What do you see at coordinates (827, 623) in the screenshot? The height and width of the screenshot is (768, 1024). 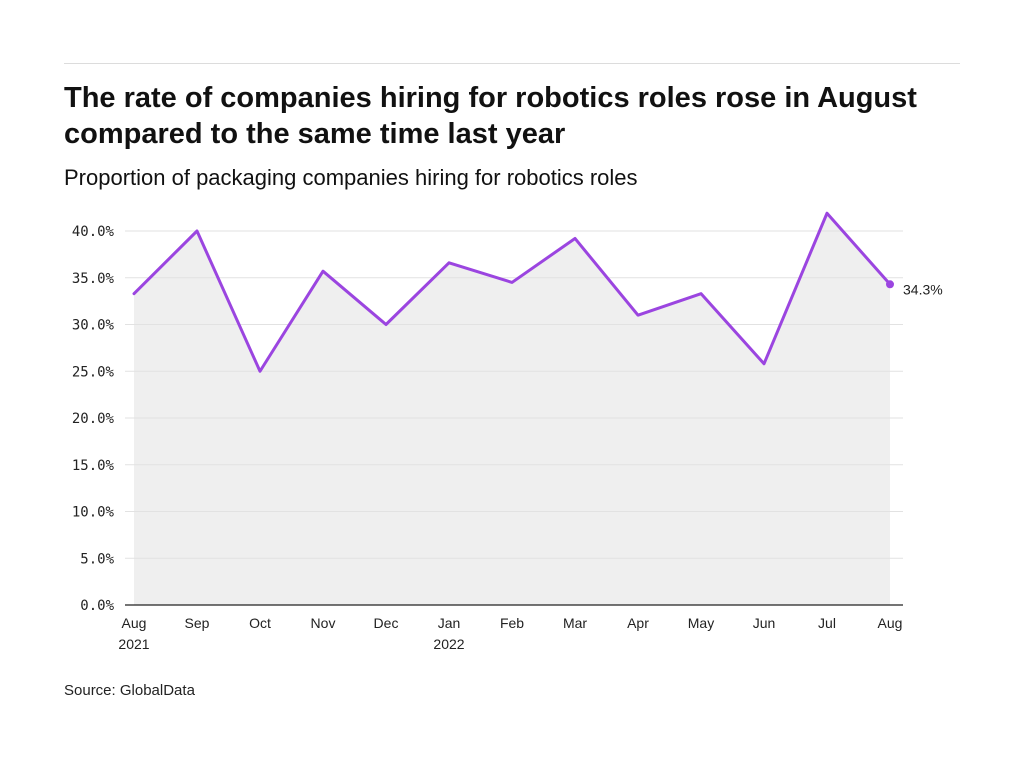 I see `x-tick-label: Jul` at bounding box center [827, 623].